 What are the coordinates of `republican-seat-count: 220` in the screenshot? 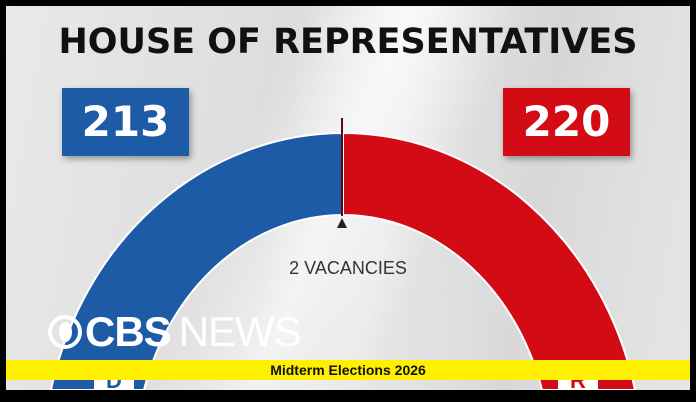 It's located at (566, 122).